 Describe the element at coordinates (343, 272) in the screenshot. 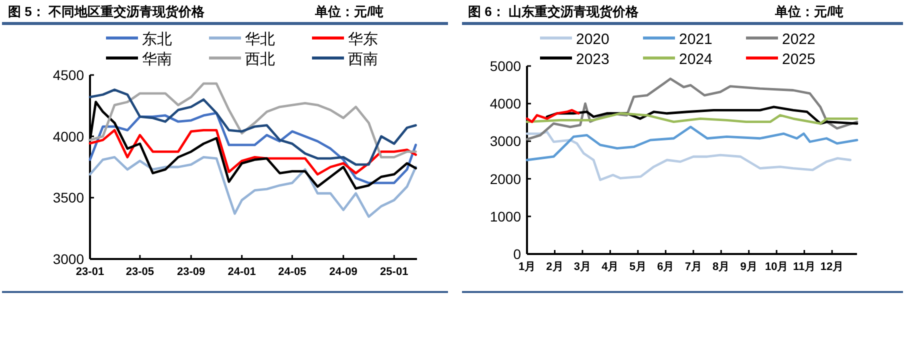

I see `x-tick-label: 24-09` at that location.